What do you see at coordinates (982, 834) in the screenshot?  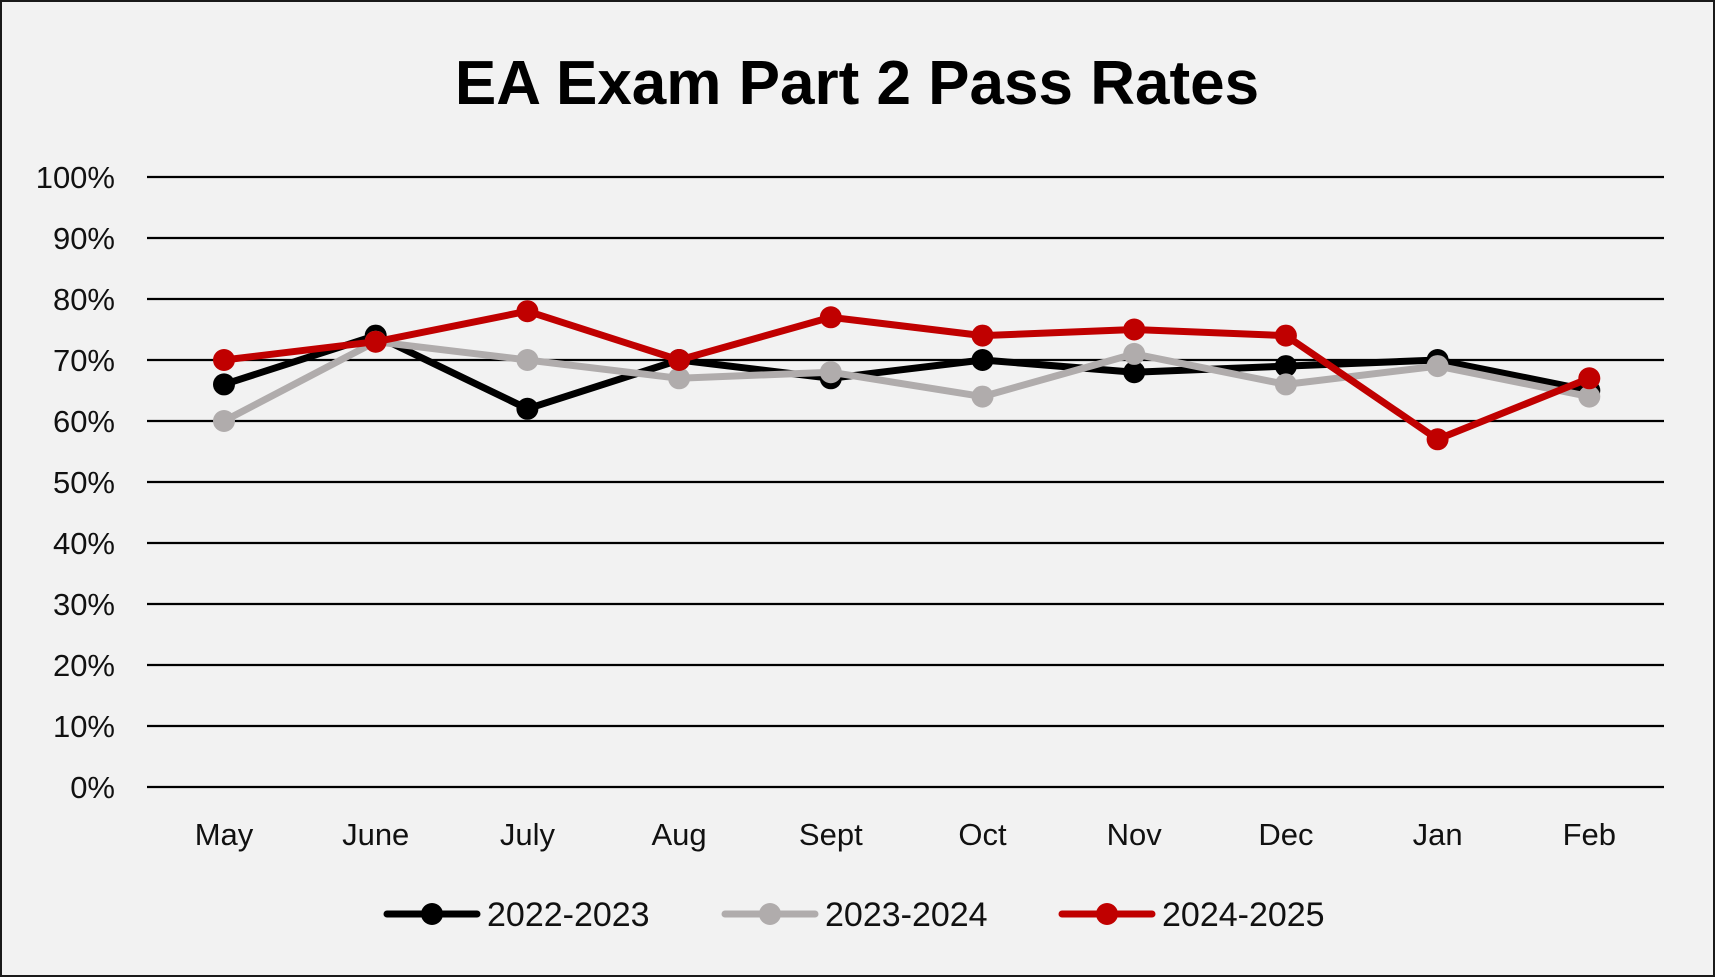 I see `x-tick-label: Oct` at bounding box center [982, 834].